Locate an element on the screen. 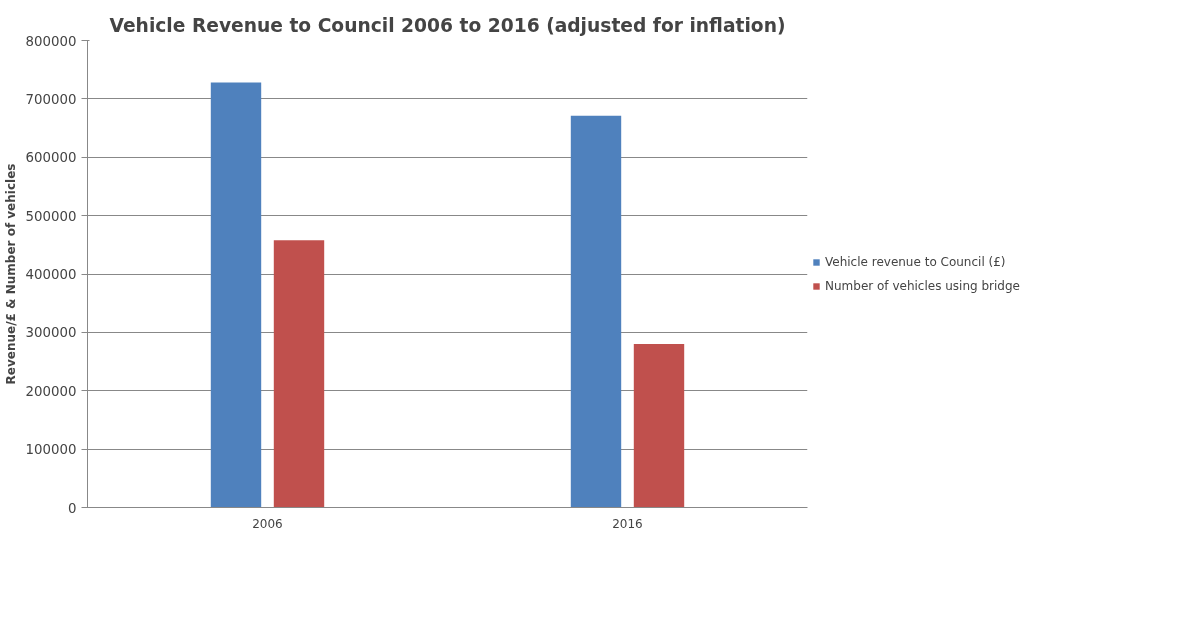  y-tick-label: 300000 is located at coordinates (51, 333).